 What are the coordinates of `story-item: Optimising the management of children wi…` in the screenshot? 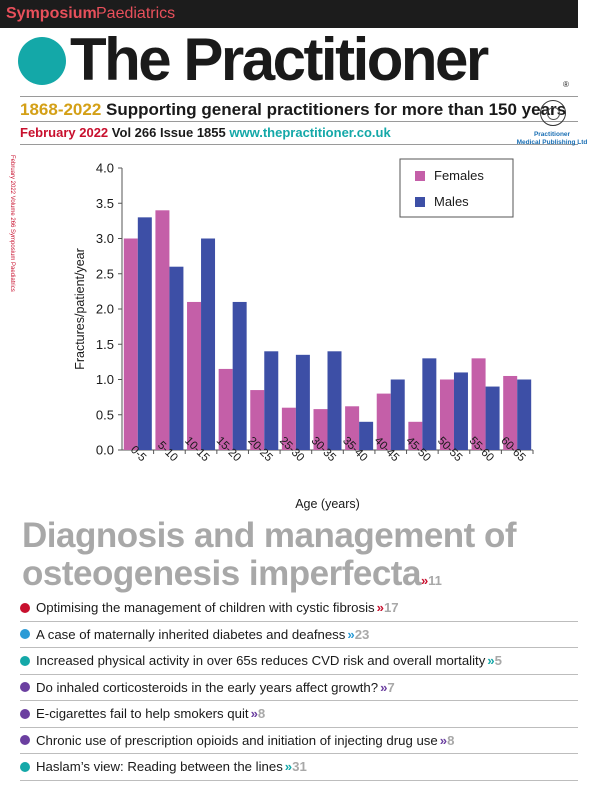 It's located at (299, 608).